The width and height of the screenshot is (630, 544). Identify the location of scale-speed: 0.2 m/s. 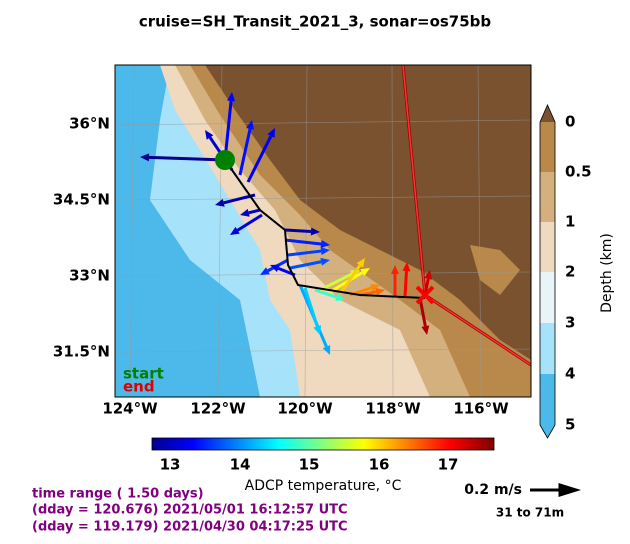
(493, 490).